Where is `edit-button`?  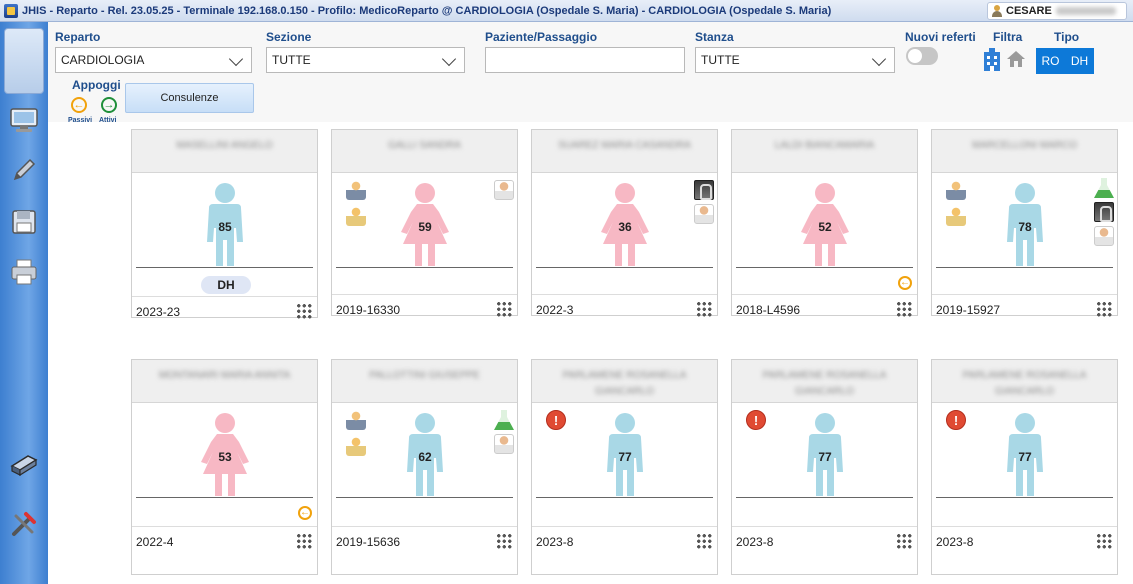
edit-button is located at coordinates (24, 170).